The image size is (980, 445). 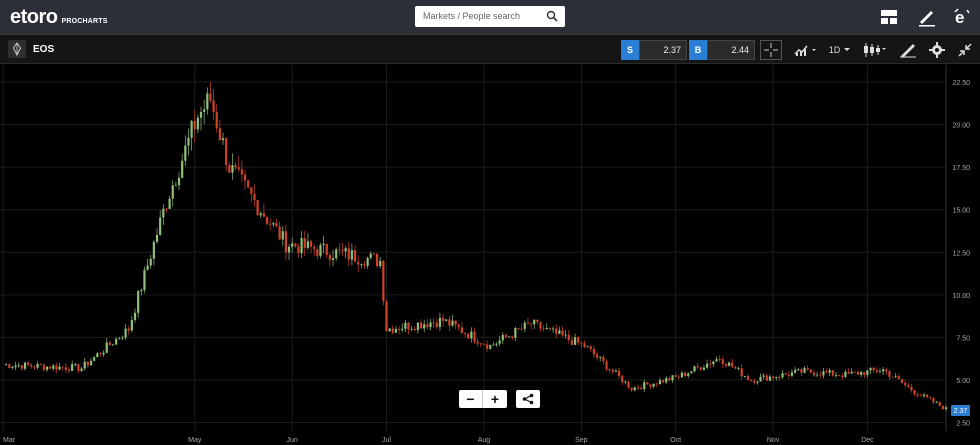 What do you see at coordinates (552, 16) in the screenshot?
I see `search-icon` at bounding box center [552, 16].